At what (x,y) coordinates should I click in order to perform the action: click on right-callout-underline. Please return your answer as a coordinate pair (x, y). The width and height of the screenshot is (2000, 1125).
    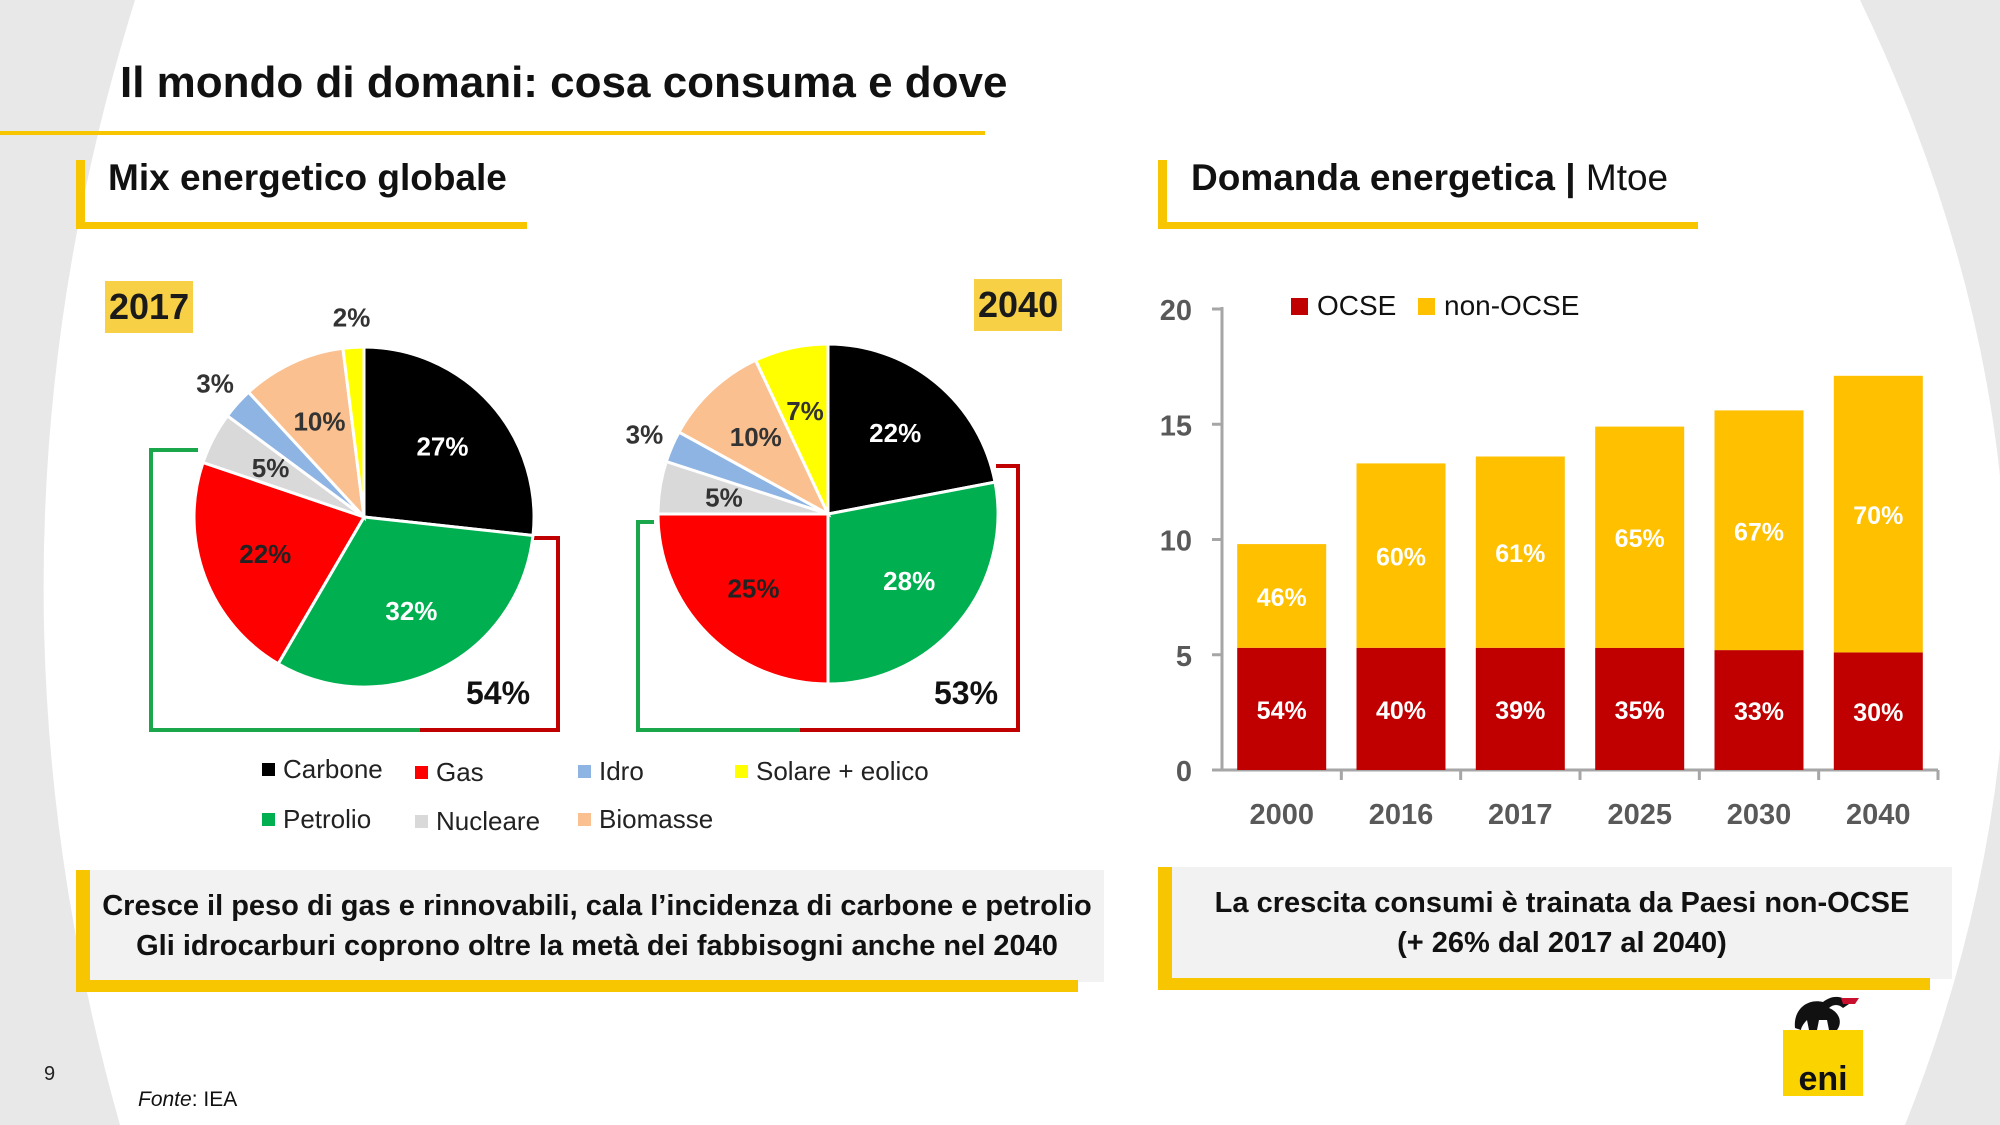
    Looking at the image, I should click on (1544, 984).